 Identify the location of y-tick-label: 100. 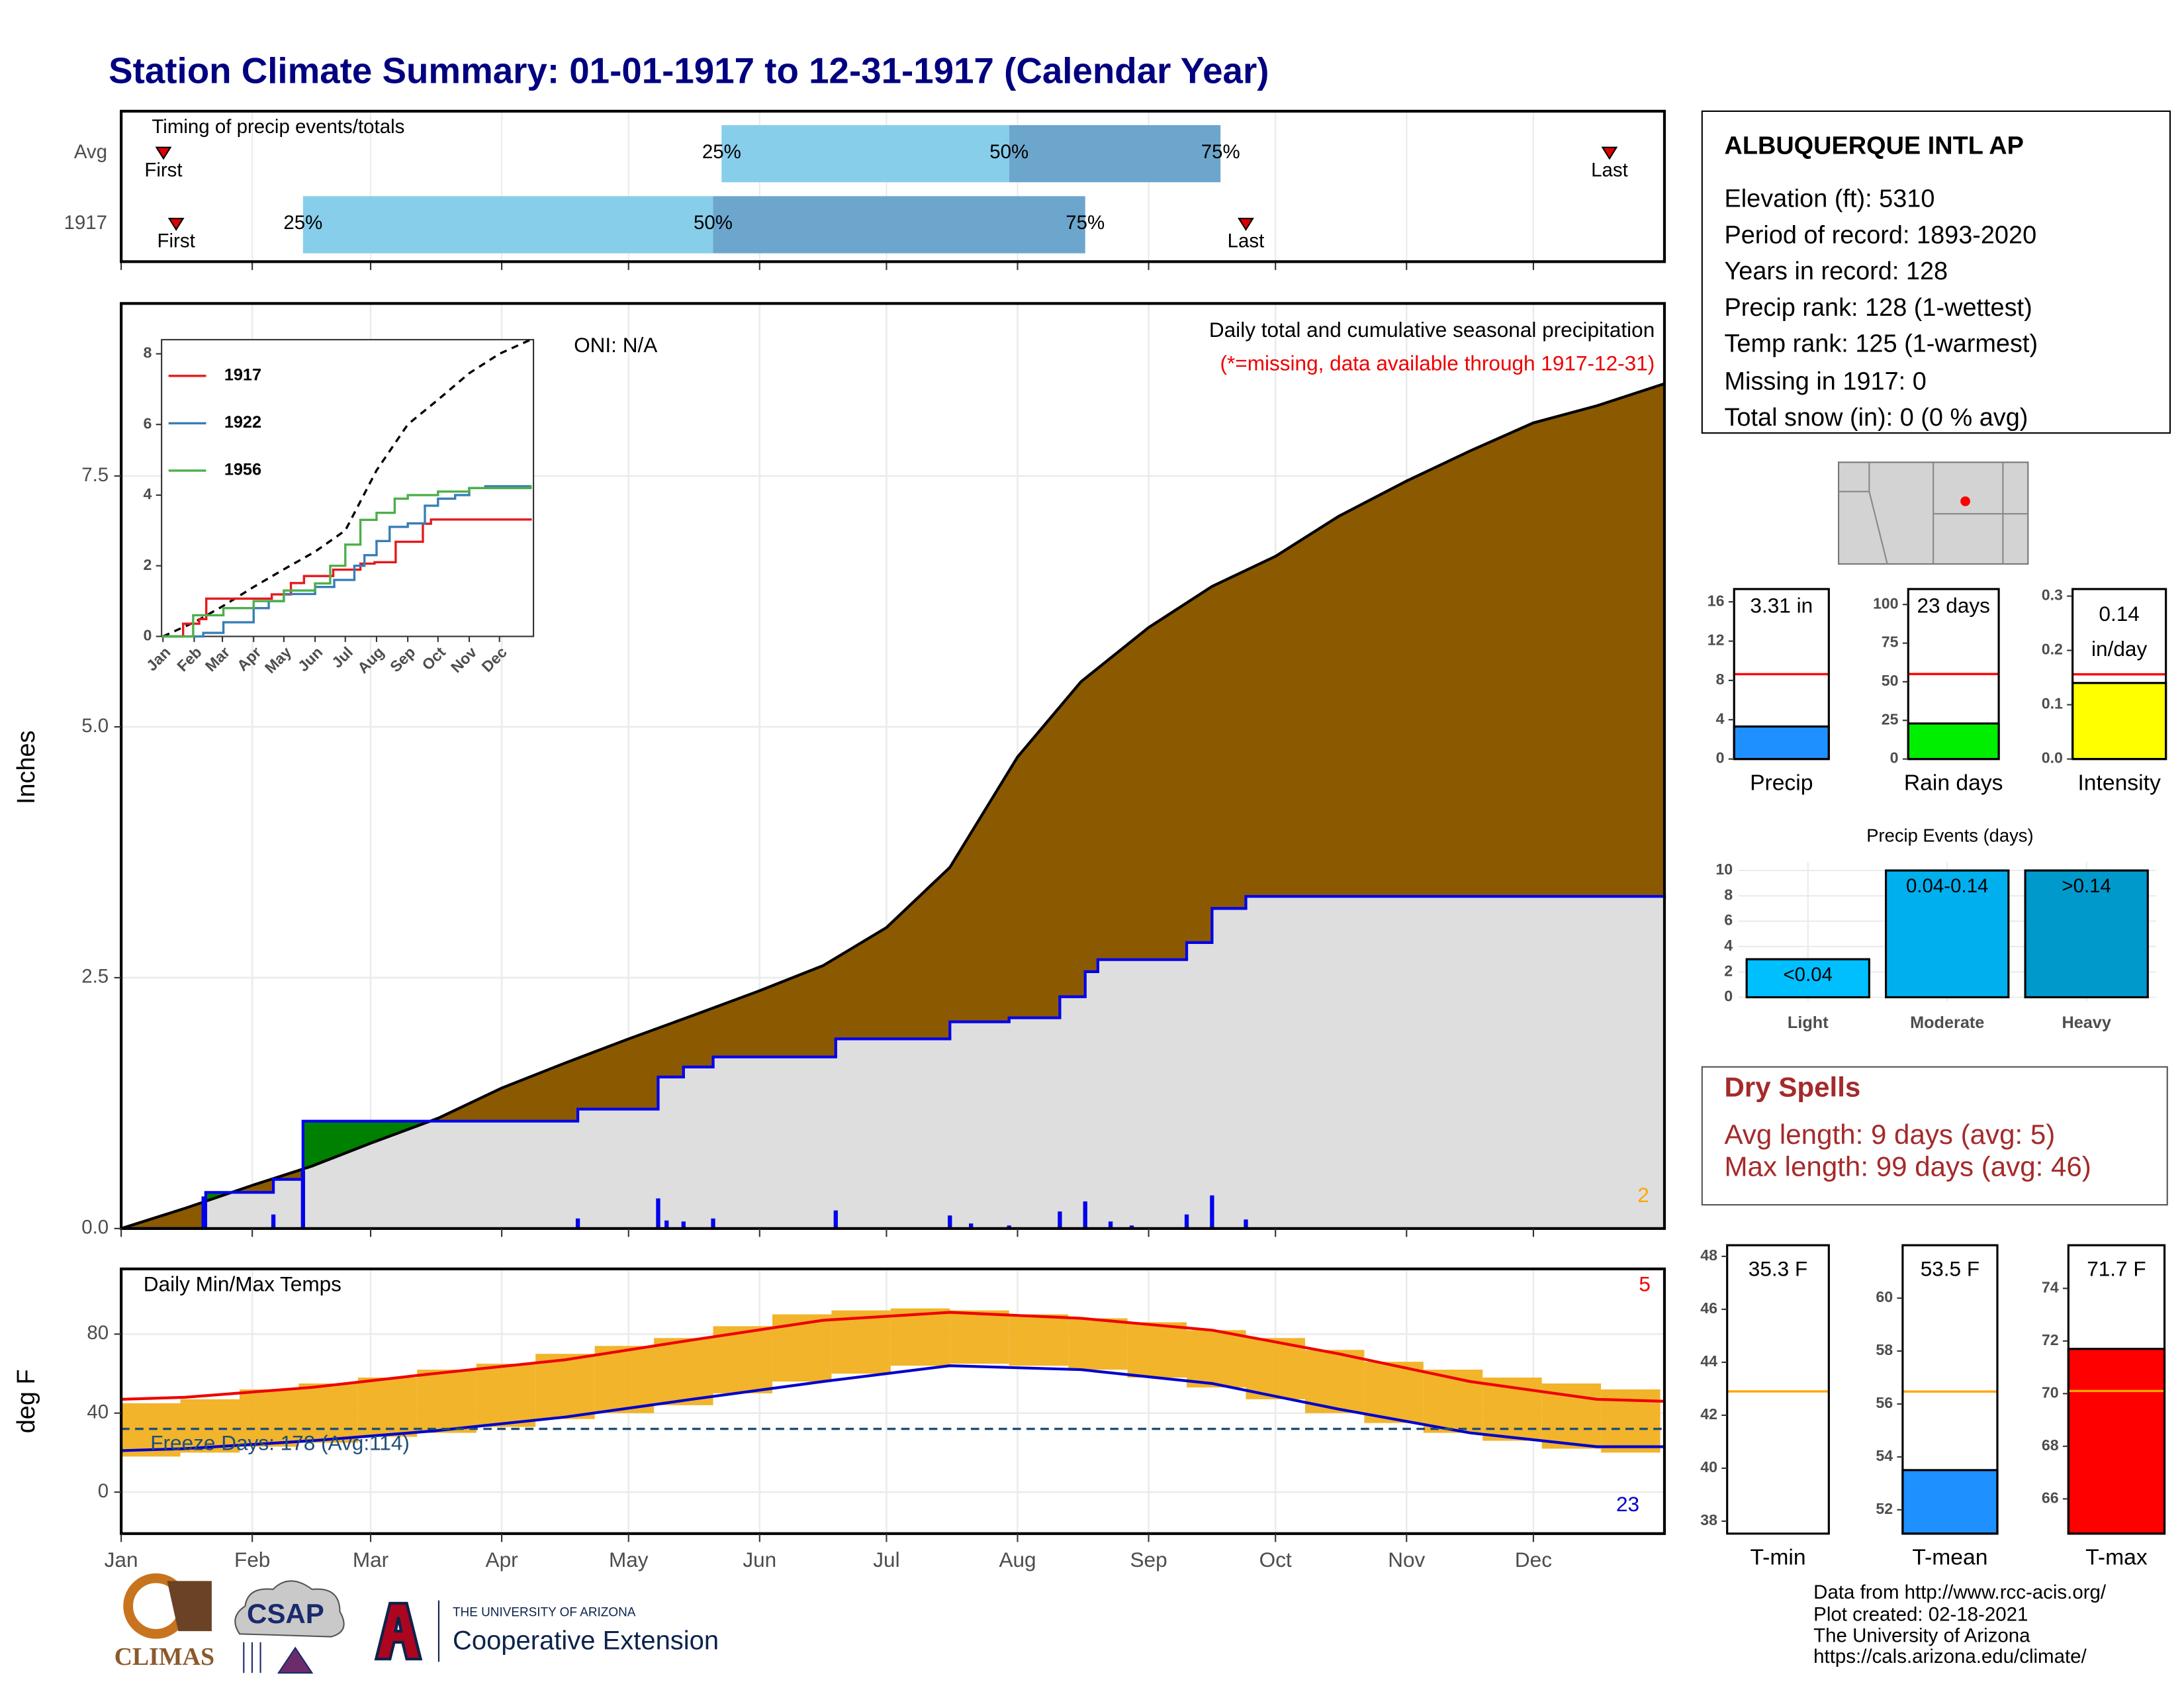
(1886, 603).